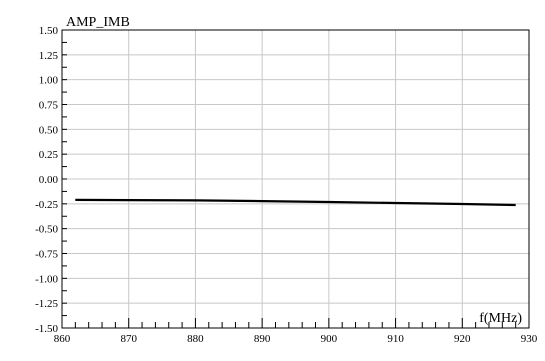 Image resolution: width=545 pixels, height=361 pixels. Describe the element at coordinates (98, 22) in the screenshot. I see `chart-title: AMP_IMB` at that location.